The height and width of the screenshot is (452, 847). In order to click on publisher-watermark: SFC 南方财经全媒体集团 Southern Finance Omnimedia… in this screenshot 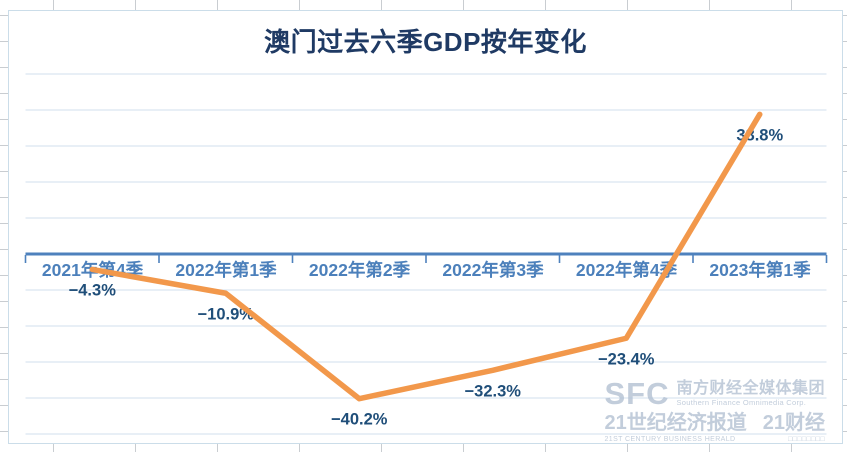, I will do `click(714, 410)`.